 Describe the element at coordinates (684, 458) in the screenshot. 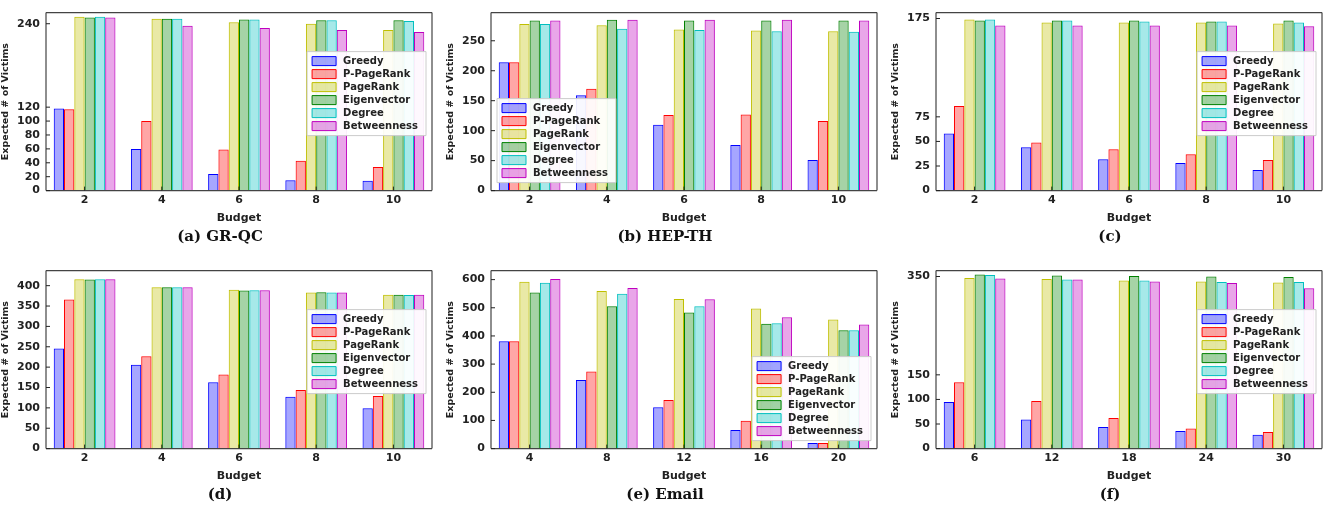

I see `x-tick-label: 12` at that location.